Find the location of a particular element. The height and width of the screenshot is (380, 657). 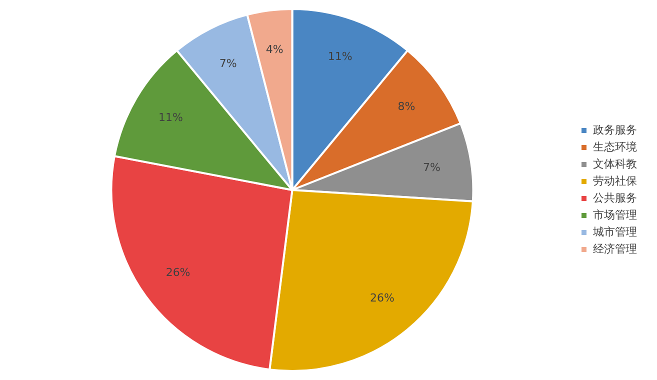

legend-label: 经济管理 is located at coordinates (615, 249).